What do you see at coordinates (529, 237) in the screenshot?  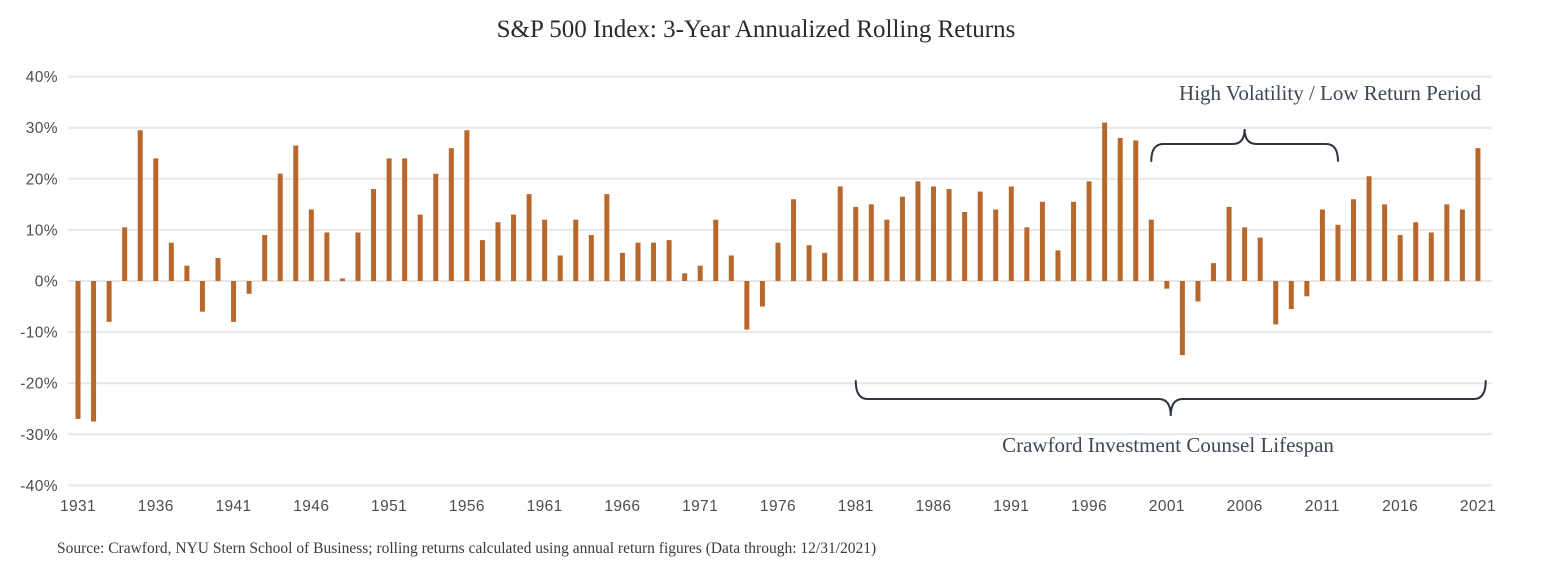 I see `bar-1960` at bounding box center [529, 237].